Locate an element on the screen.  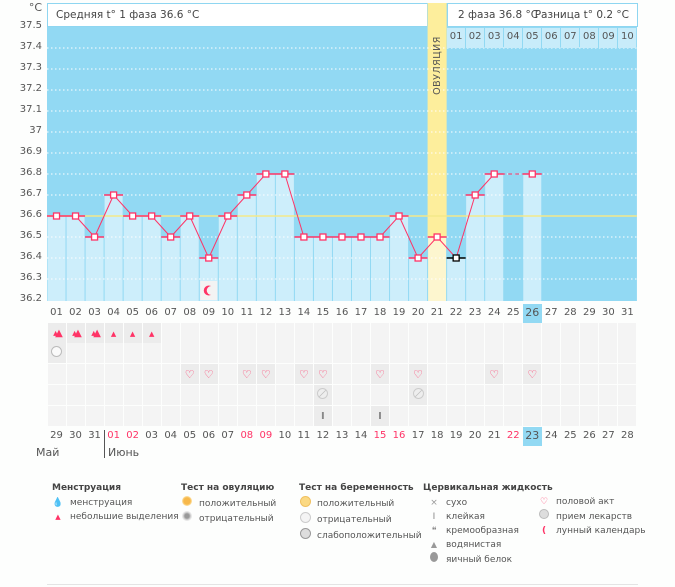
pregnancy-positive-icon is located at coordinates (305, 504).